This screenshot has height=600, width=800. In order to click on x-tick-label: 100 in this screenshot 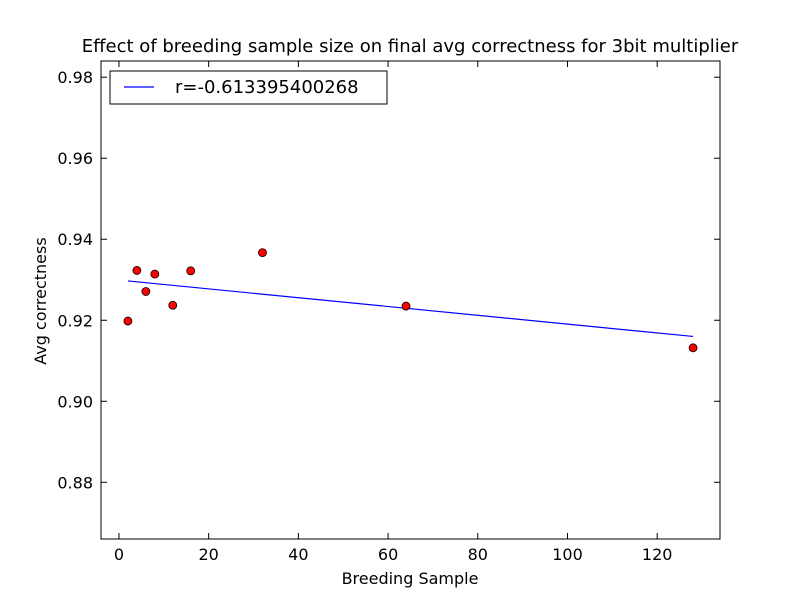, I will do `click(567, 554)`.